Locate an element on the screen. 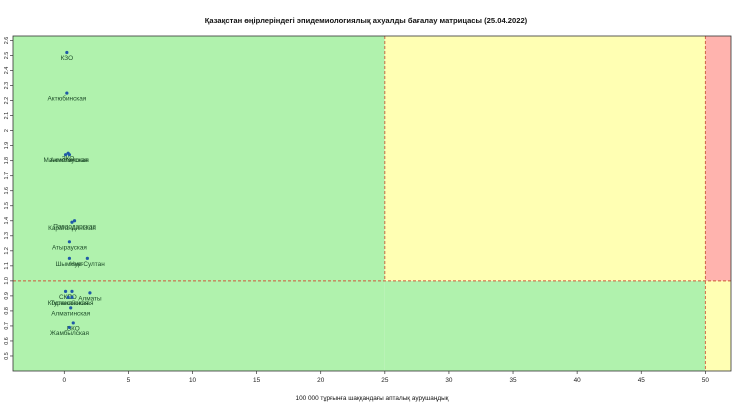 Image resolution: width=732 pixels, height=411 pixels. point-label: Карагандинская is located at coordinates (72, 228).